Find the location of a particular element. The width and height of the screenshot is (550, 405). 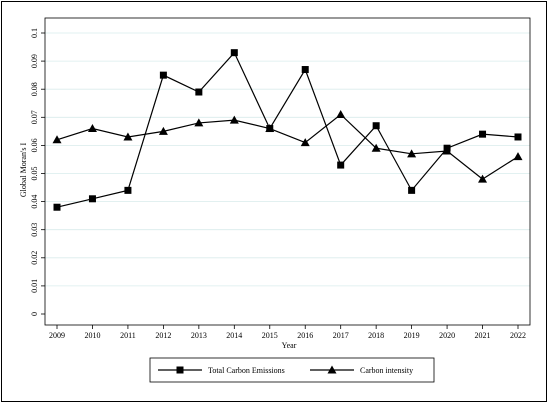

legend-marker-triangle is located at coordinates (332, 369).